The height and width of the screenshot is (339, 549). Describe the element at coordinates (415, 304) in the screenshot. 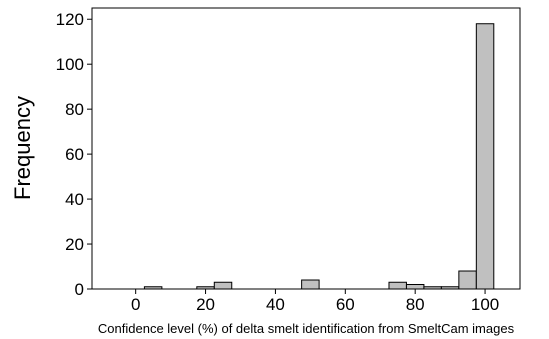

I see `x-tick-label: 80` at that location.